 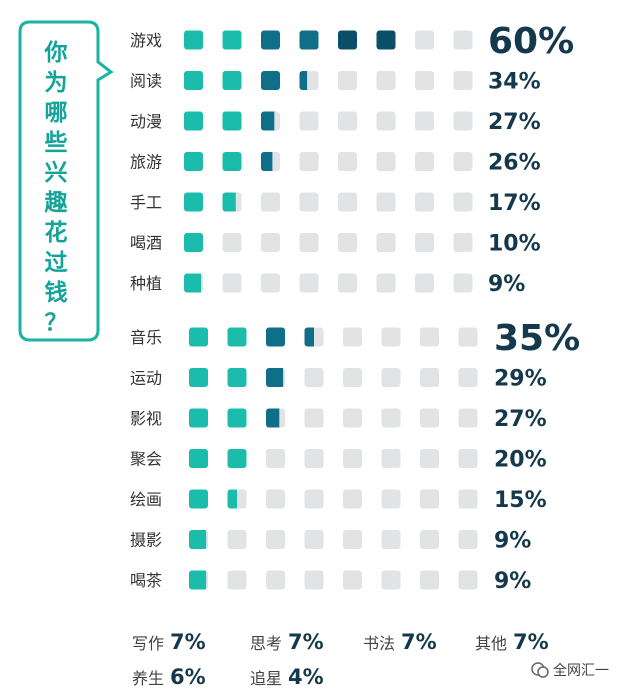 What do you see at coordinates (56, 83) in the screenshot?
I see `title-char: 为` at bounding box center [56, 83].